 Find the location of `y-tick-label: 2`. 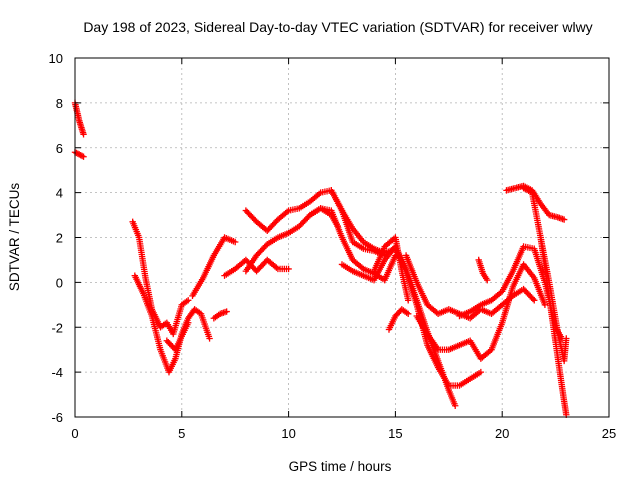

y-tick-label: 2 is located at coordinates (59, 238).